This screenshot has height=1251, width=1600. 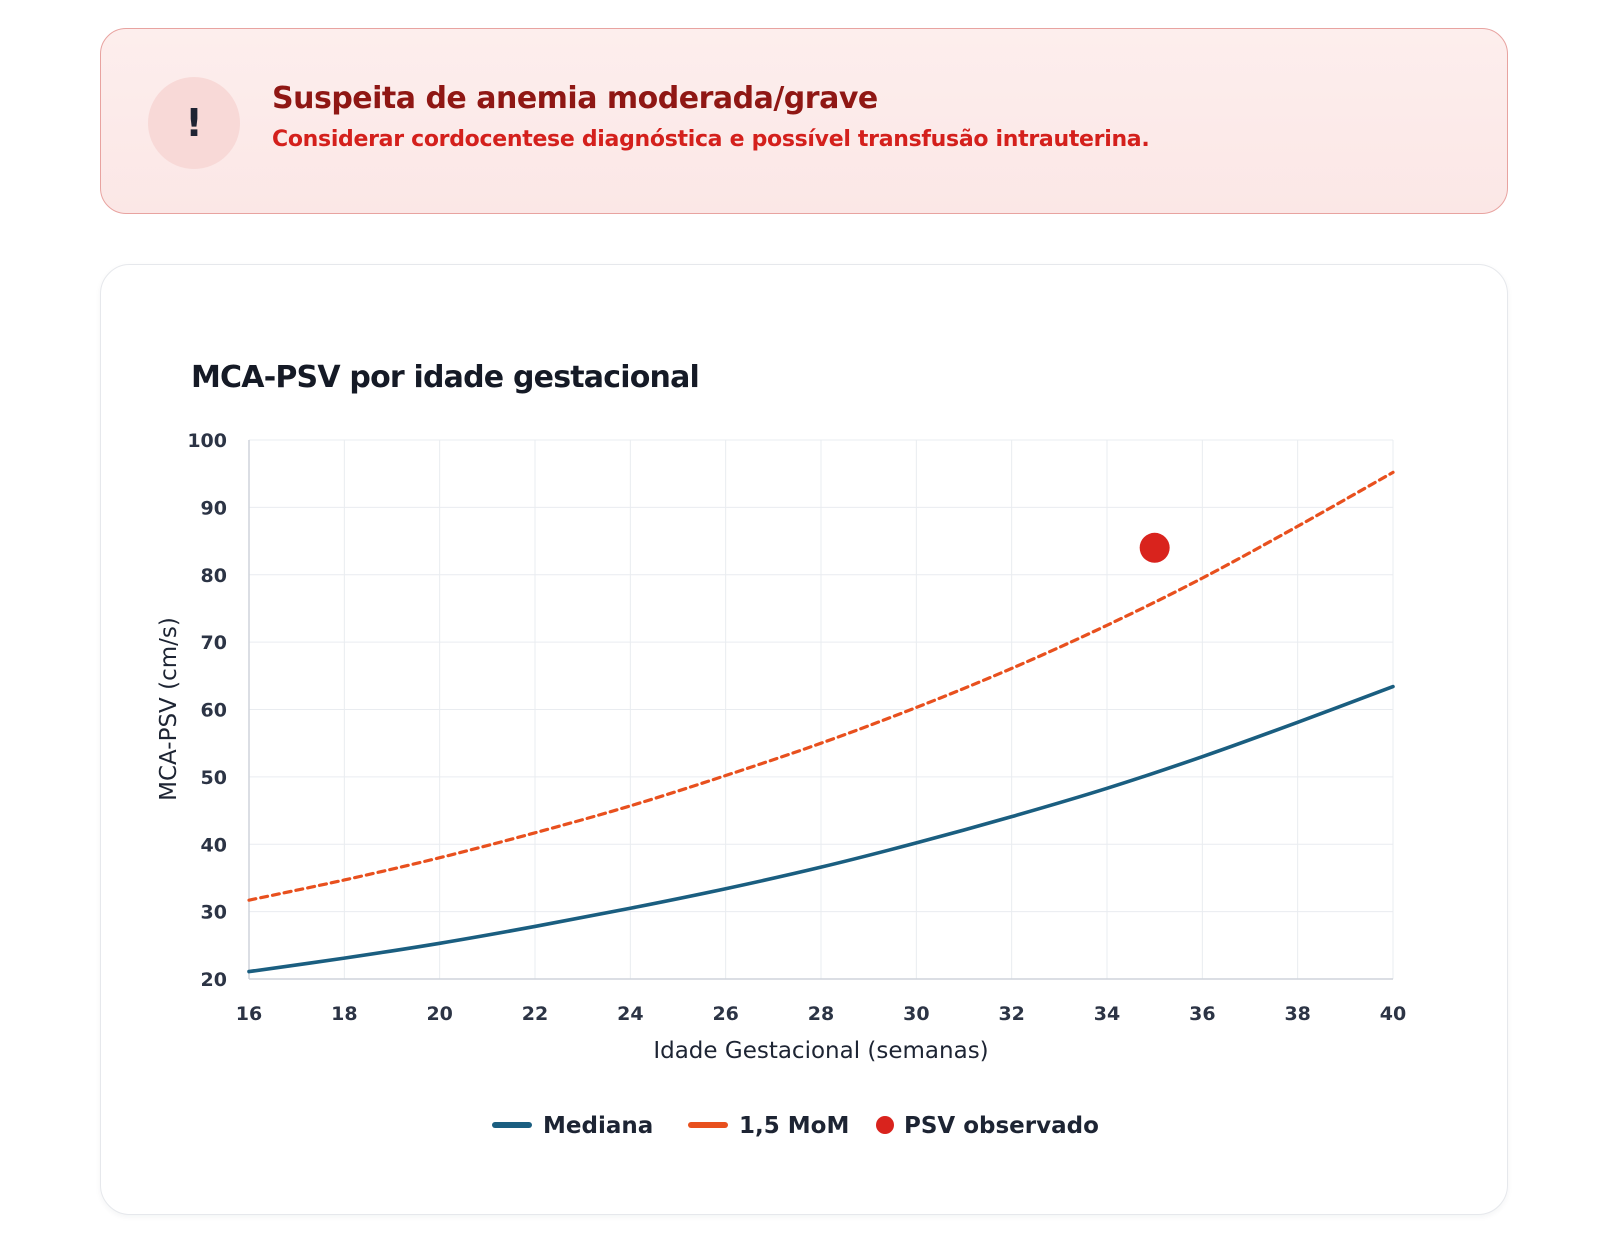 I want to click on x-tick-label: 16, so click(x=249, y=1014).